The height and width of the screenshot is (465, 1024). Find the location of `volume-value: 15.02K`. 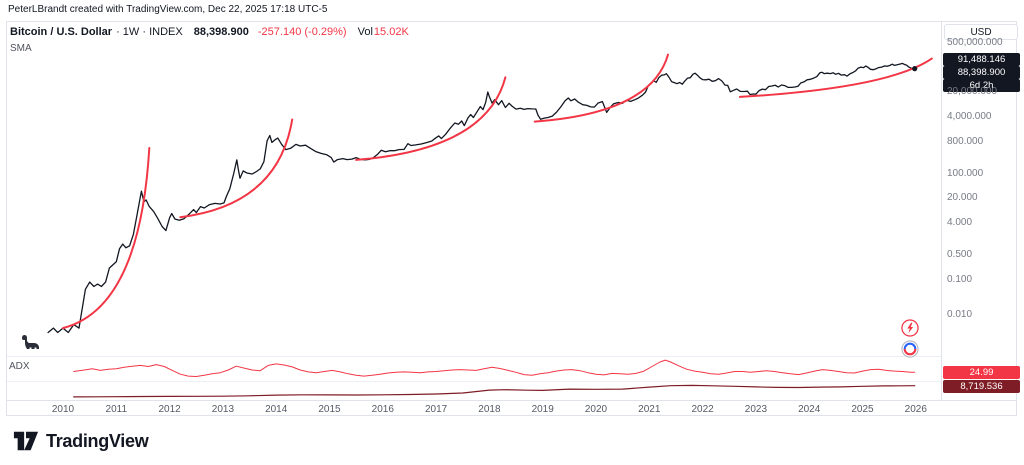

volume-value: 15.02K is located at coordinates (391, 32).